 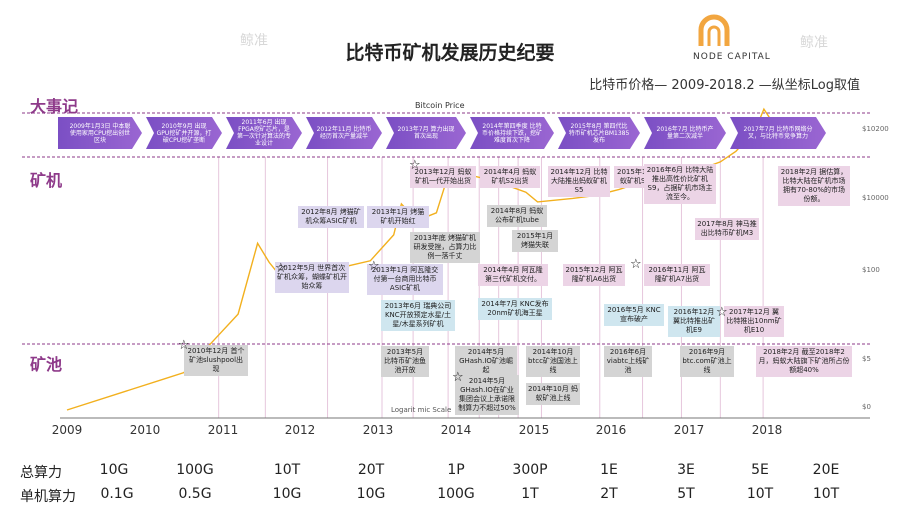 I want to click on miner-event: 2014年12月 比特大陆推出蚂蚁矿机S5, so click(x=579, y=181).